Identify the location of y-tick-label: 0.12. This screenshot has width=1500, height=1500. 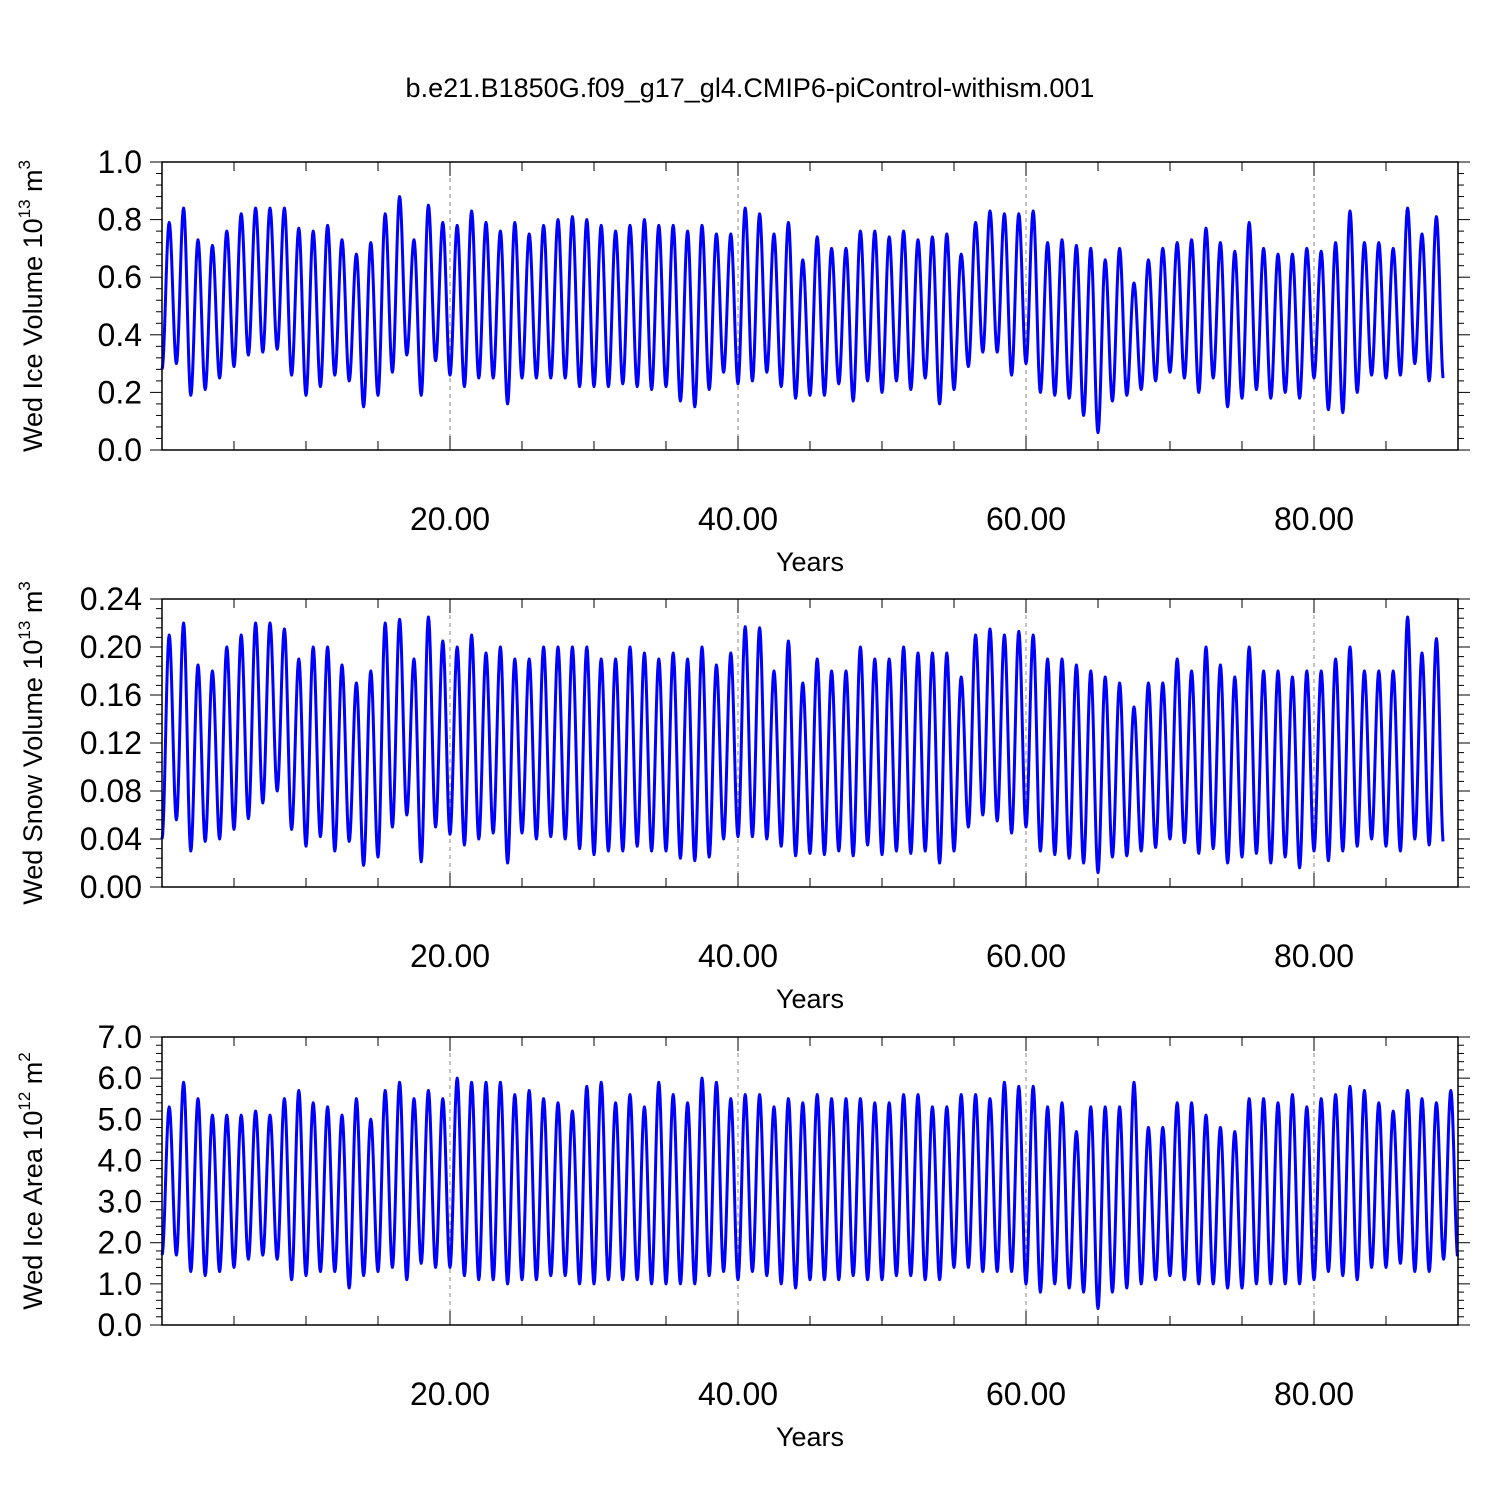
(111, 743).